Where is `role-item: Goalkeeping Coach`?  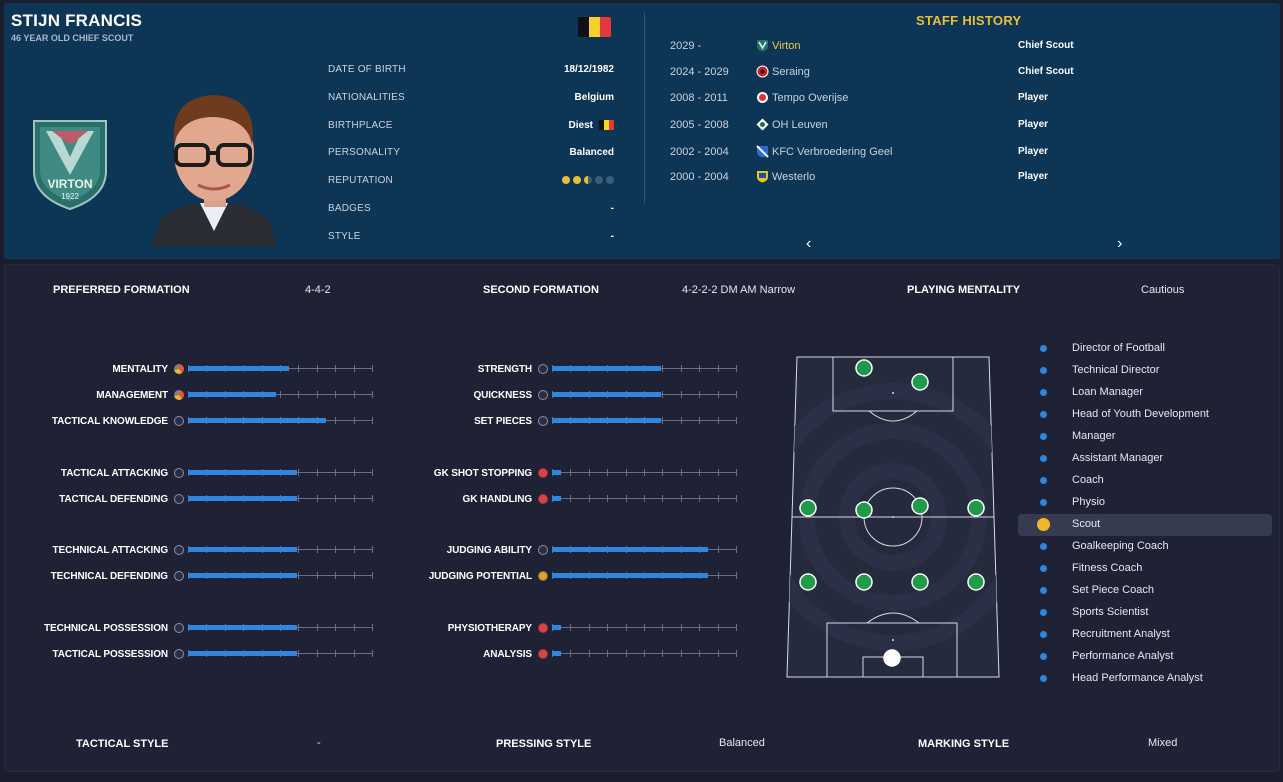
role-item: Goalkeeping Coach is located at coordinates (1145, 547).